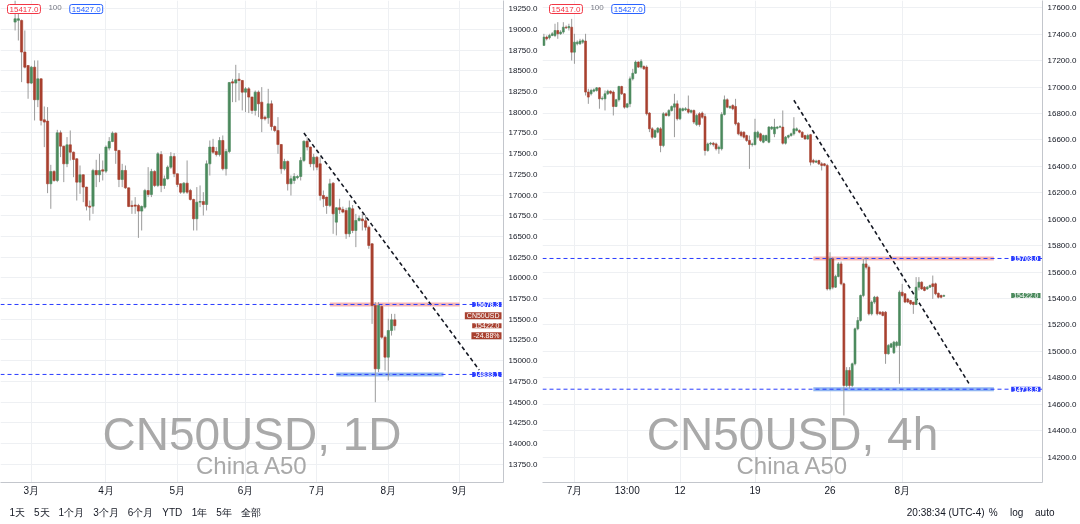 The image size is (1080, 524). I want to click on y-tick-label: 14600.0, so click(1062, 404).